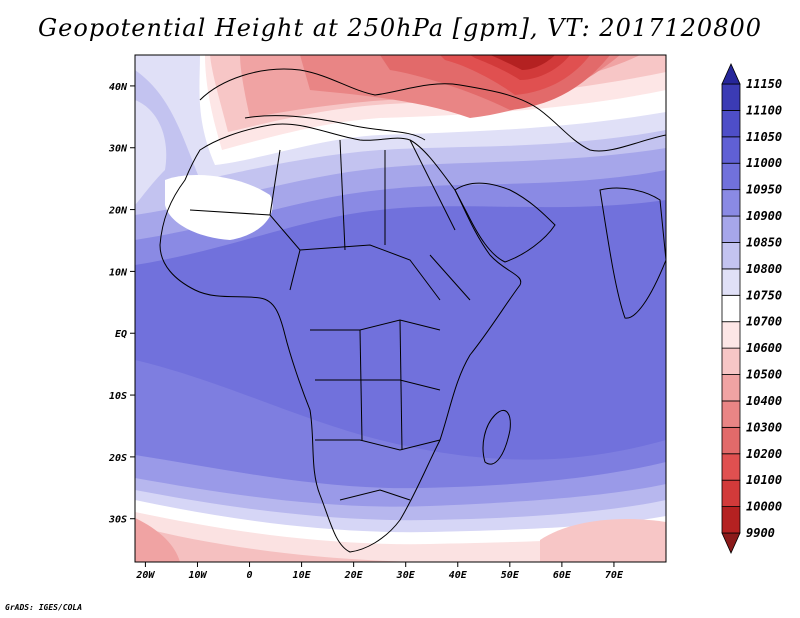  Describe the element at coordinates (731, 74) in the screenshot. I see `colorbar-high-triangle` at that location.